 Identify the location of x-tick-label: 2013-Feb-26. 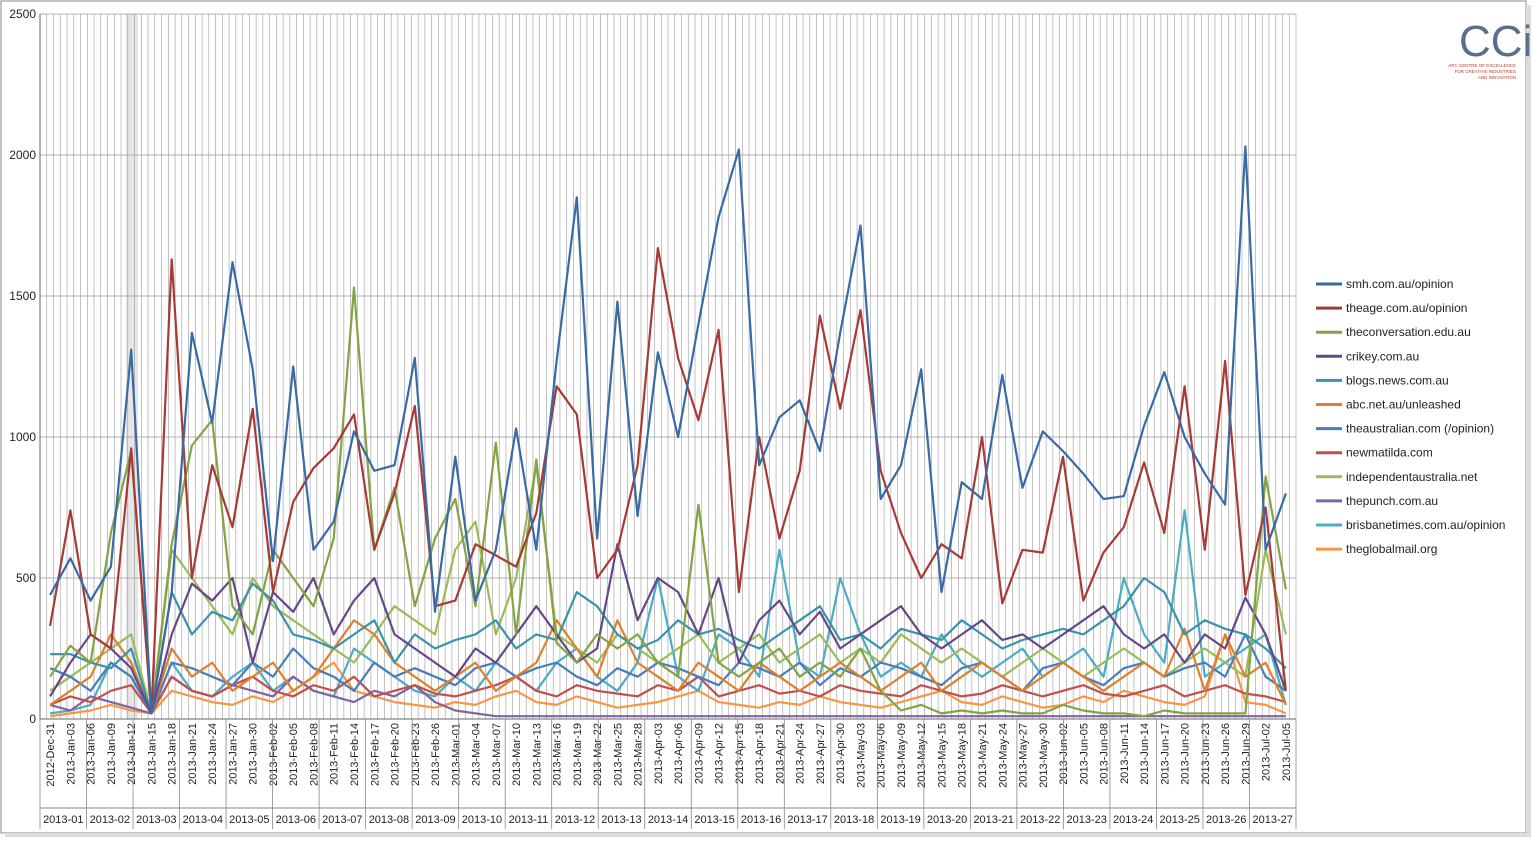
(436, 754).